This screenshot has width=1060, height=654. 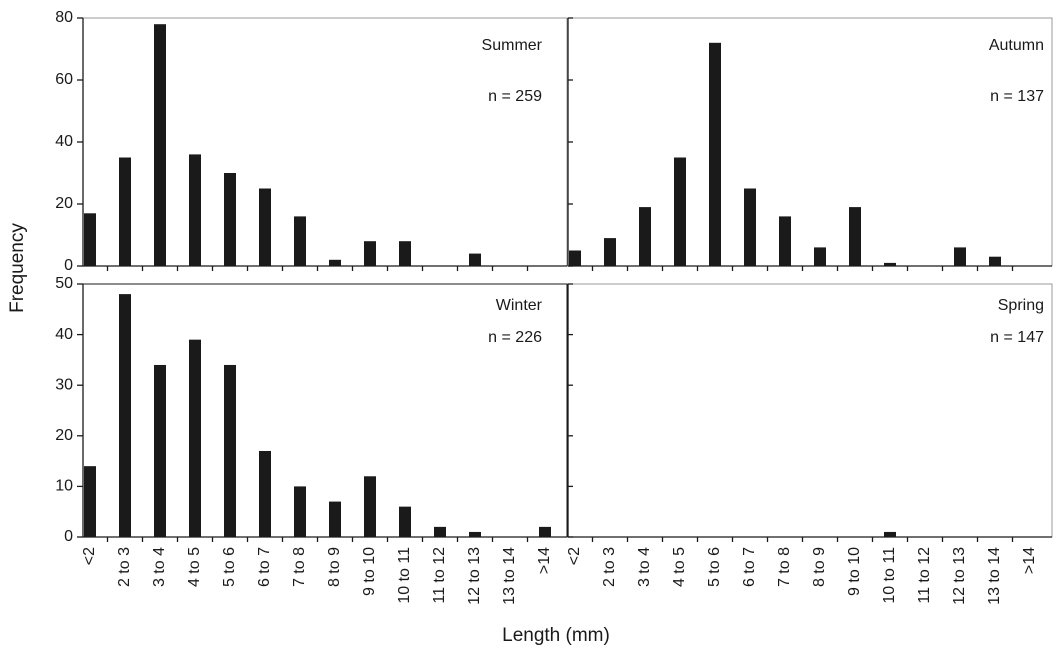 I want to click on panel-annotation: n = 147, so click(x=1017, y=337).